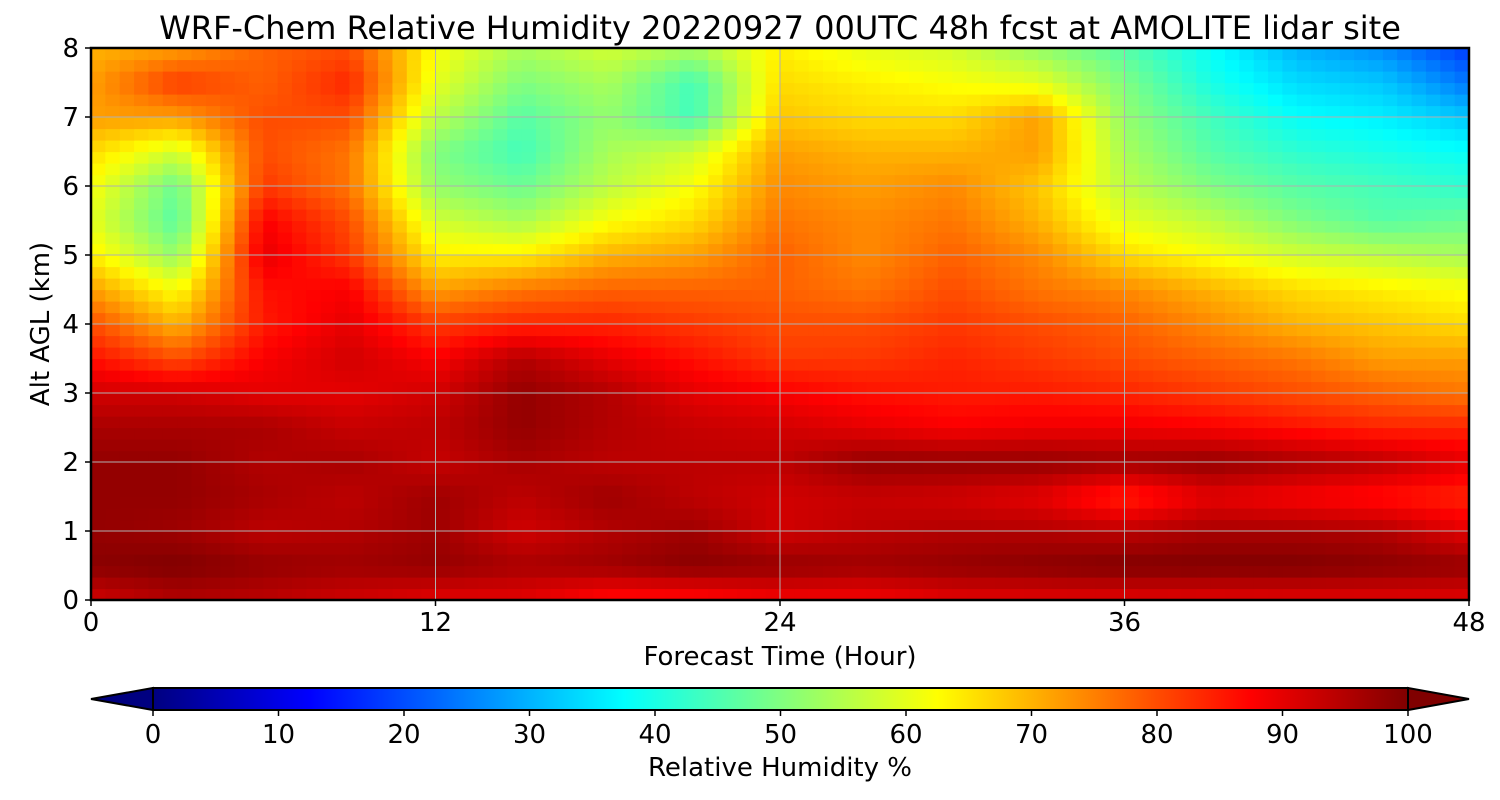 This screenshot has height=800, width=1500. What do you see at coordinates (435, 623) in the screenshot?
I see `x-tick-label: 12` at bounding box center [435, 623].